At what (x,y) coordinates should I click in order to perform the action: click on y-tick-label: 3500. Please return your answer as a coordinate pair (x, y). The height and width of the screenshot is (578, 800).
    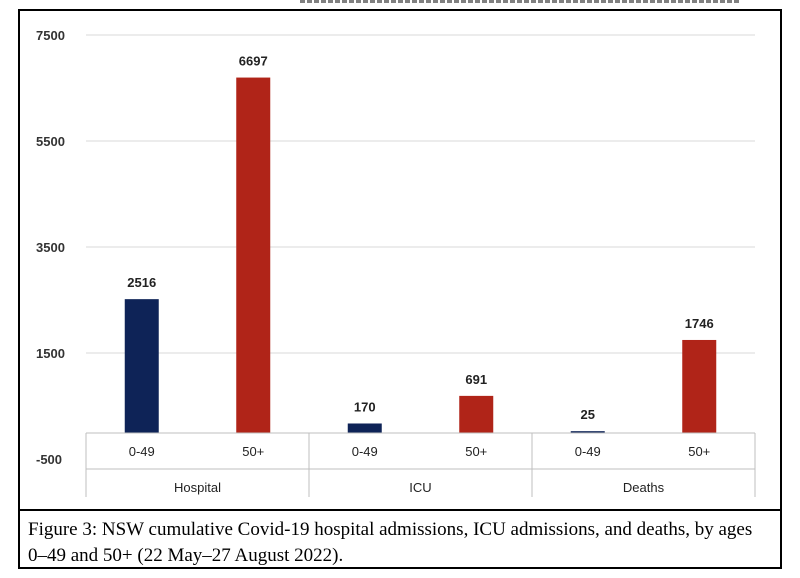
    Looking at the image, I should click on (50, 247).